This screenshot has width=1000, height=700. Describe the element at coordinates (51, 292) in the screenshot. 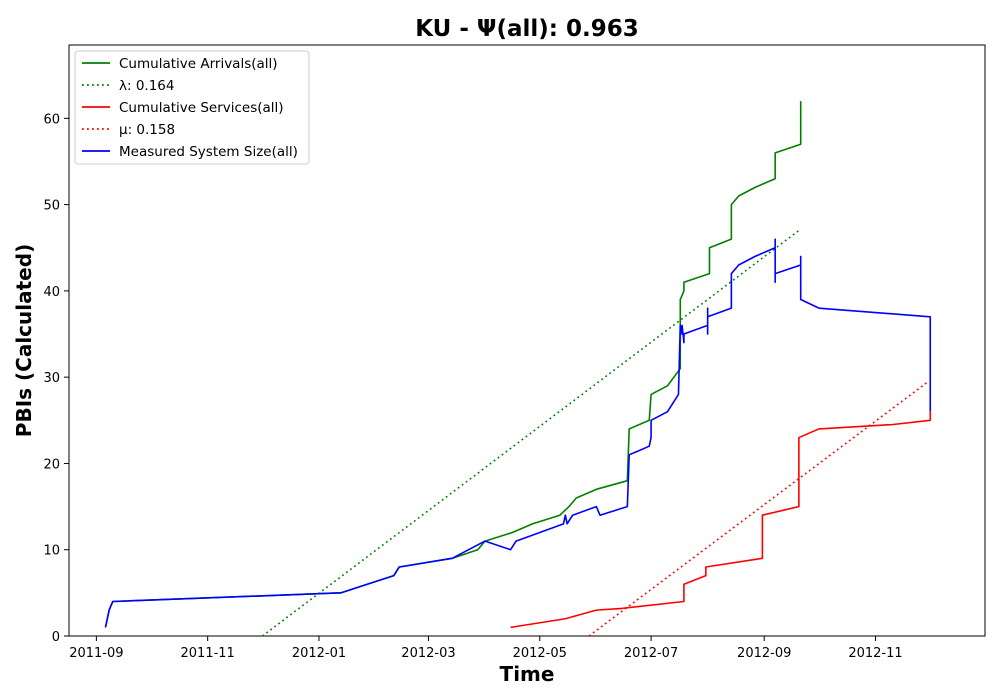

I see `y-tick-label-4: 40` at that location.